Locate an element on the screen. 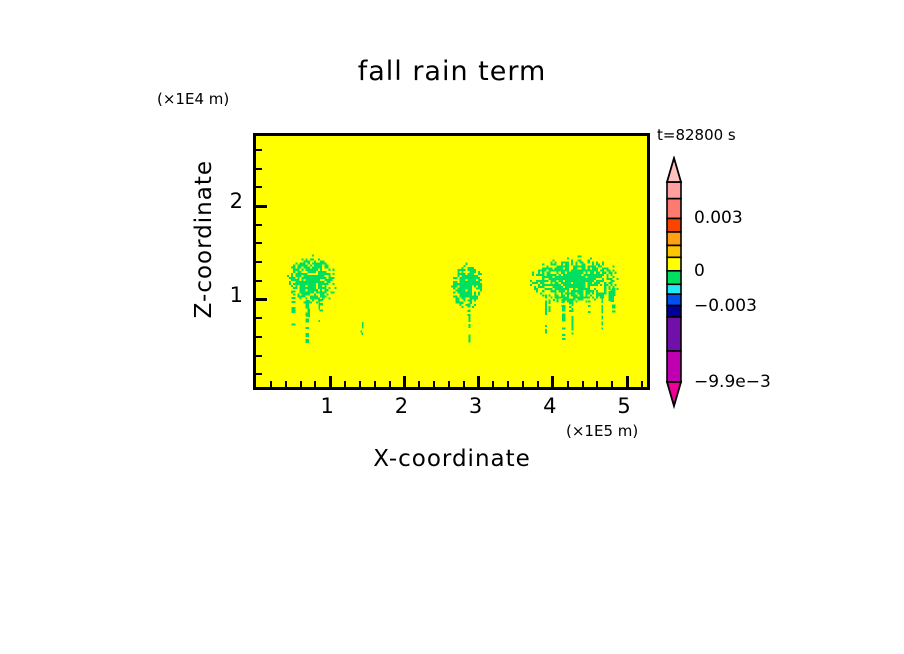 The width and height of the screenshot is (904, 654). colorbar-tick-label: −0.003 is located at coordinates (725, 305).